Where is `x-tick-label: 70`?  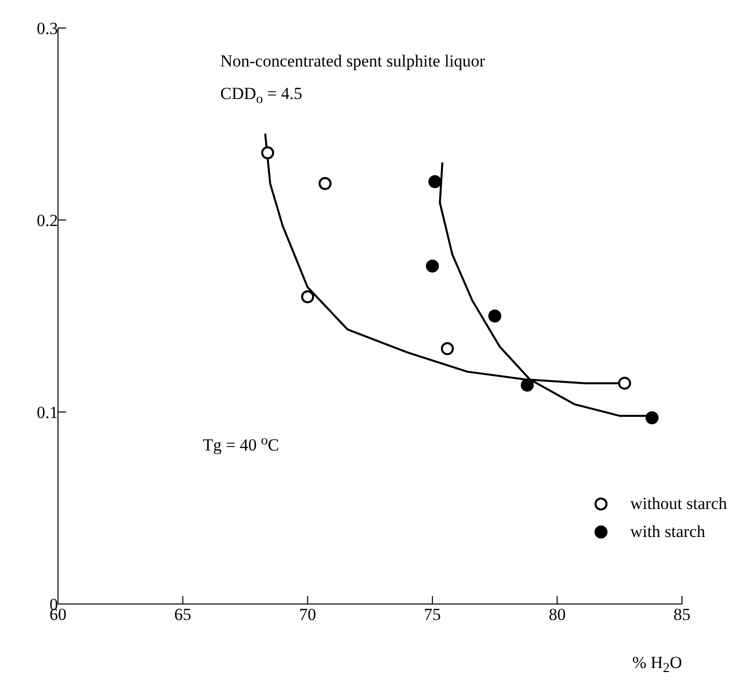 x-tick-label: 70 is located at coordinates (307, 614).